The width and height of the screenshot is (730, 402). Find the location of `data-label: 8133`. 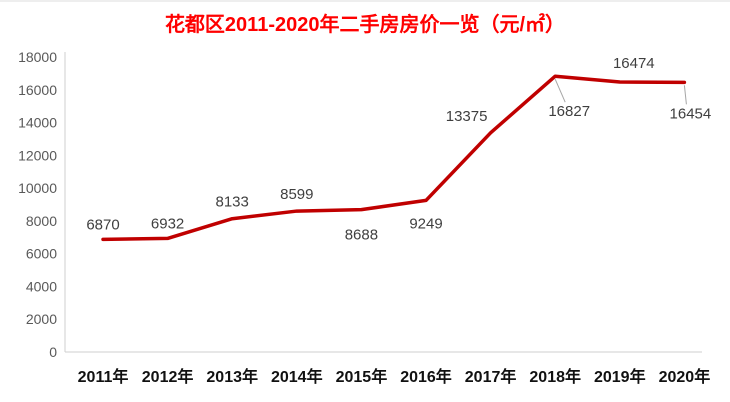

data-label: 8133 is located at coordinates (232, 202).